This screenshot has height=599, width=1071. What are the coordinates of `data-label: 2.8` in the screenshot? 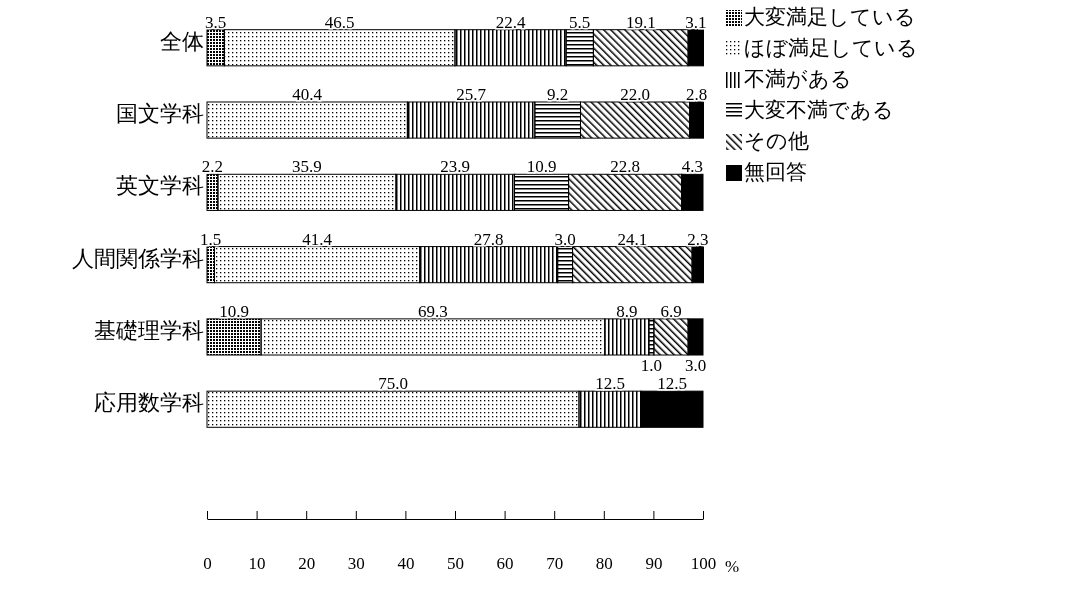 It's located at (696, 94).